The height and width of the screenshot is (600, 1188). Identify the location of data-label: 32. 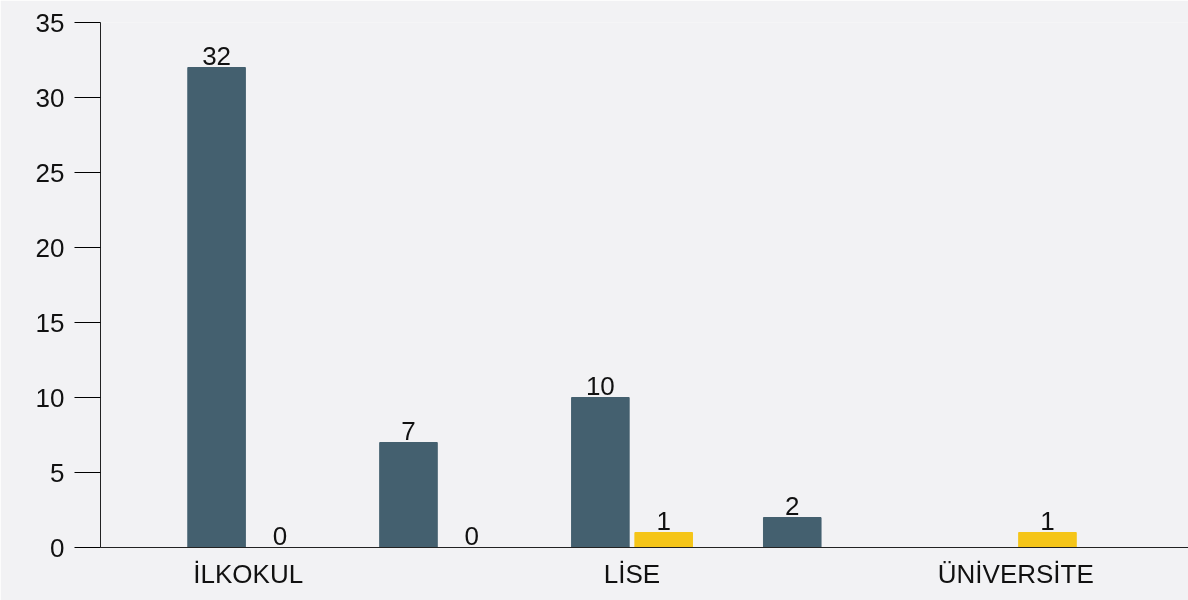
(217, 55).